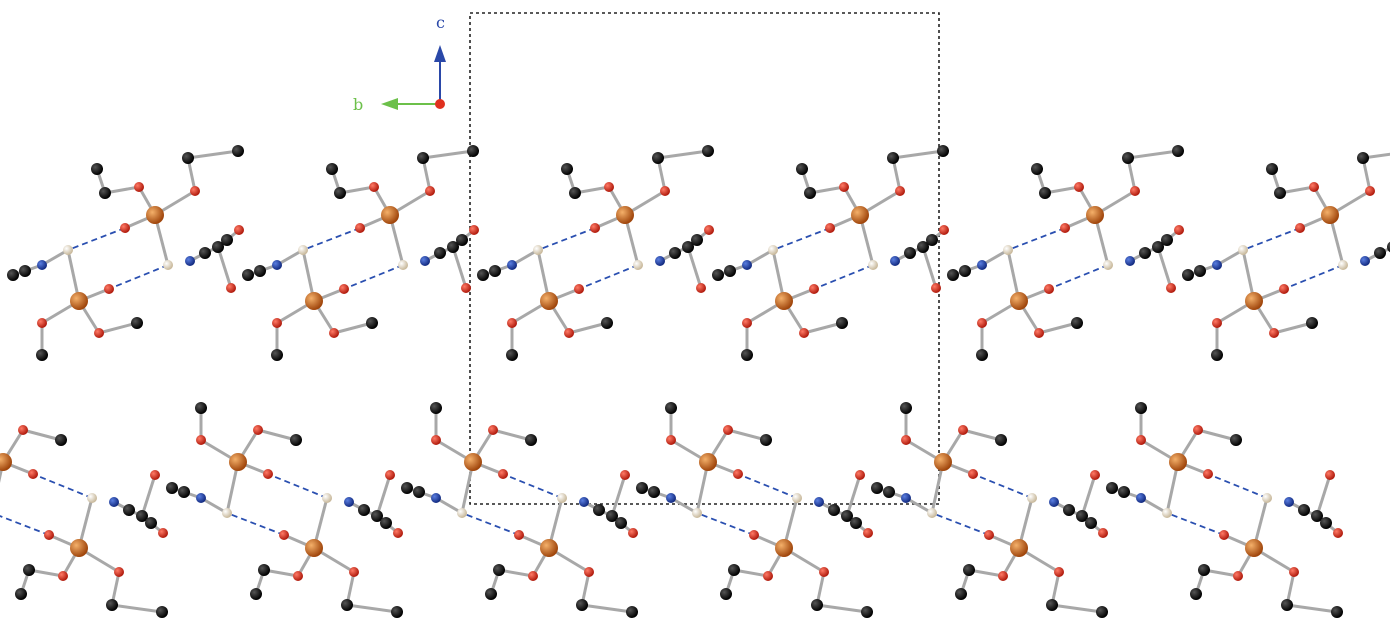  I want to click on b-axis-label: b, so click(358, 104).